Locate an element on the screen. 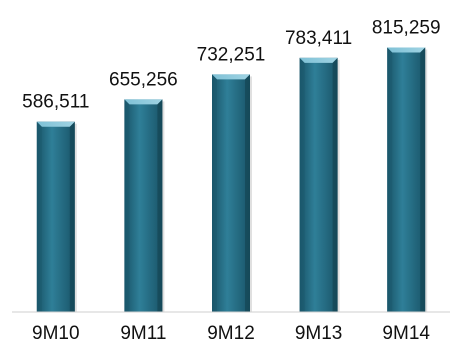 The height and width of the screenshot is (347, 459). x-tick-labels: 9M10 9M11 9M12 9M13 9M14 is located at coordinates (231, 333).